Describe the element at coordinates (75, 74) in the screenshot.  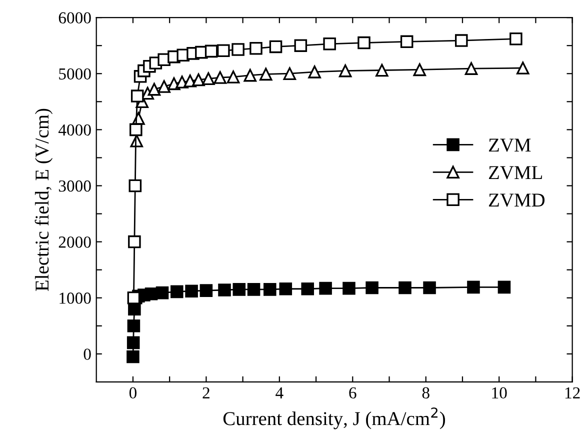
I see `y-tick-label: 5000` at that location.